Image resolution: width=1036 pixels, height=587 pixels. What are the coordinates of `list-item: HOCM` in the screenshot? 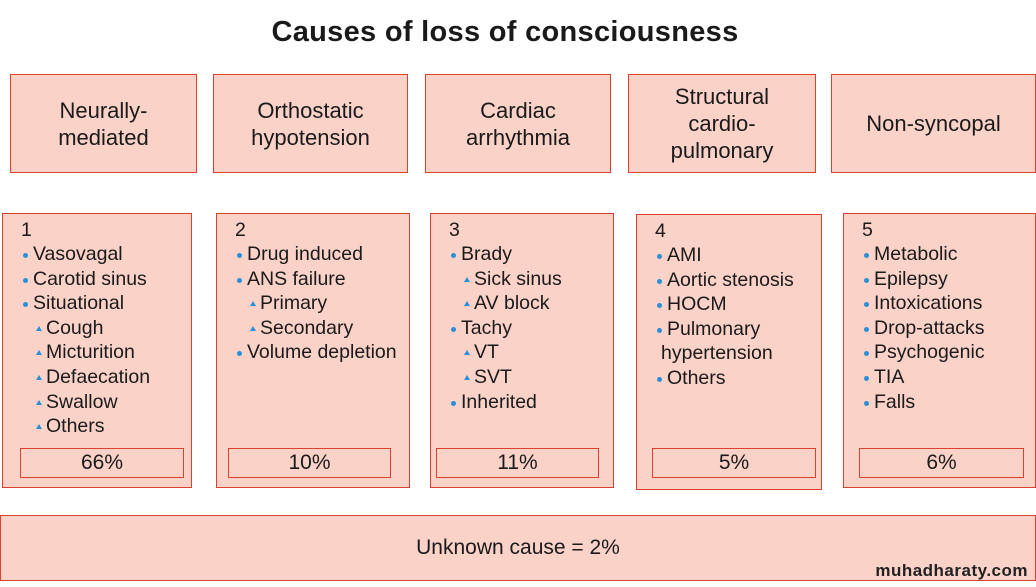 It's located at (715, 304).